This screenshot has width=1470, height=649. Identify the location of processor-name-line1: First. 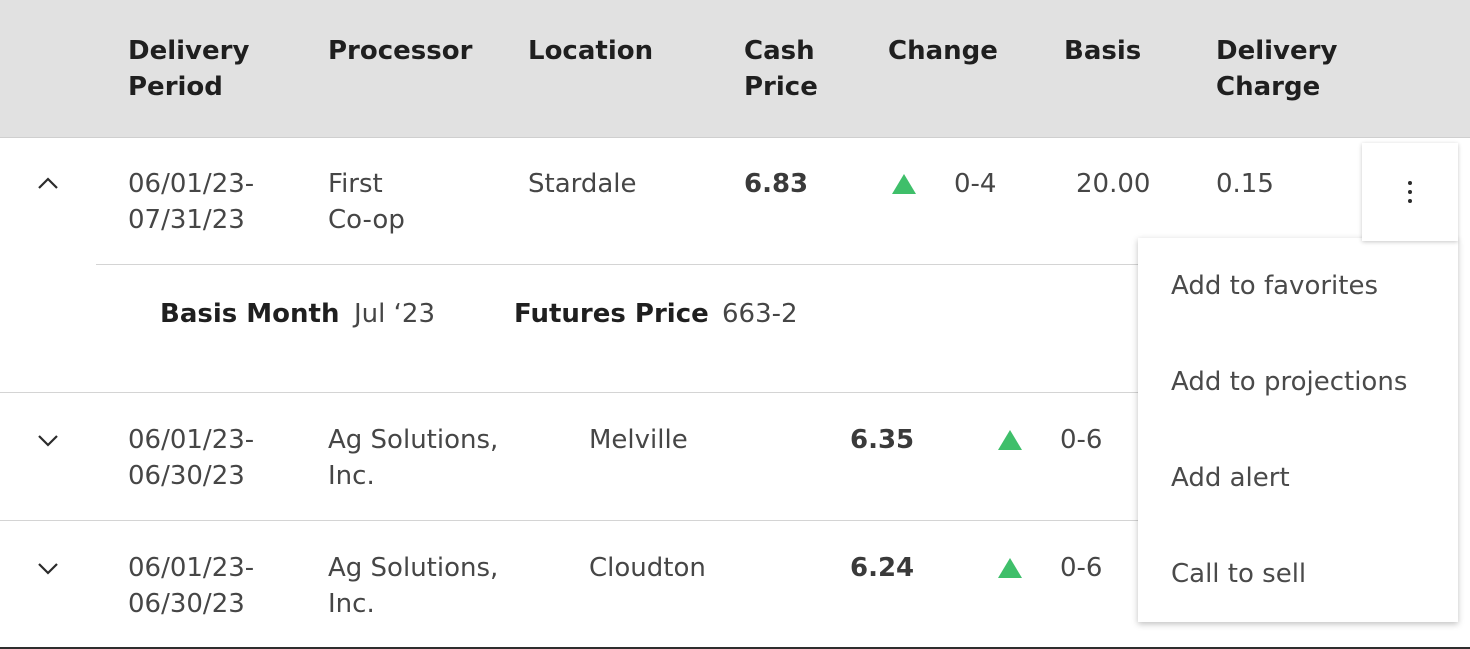
(355, 184).